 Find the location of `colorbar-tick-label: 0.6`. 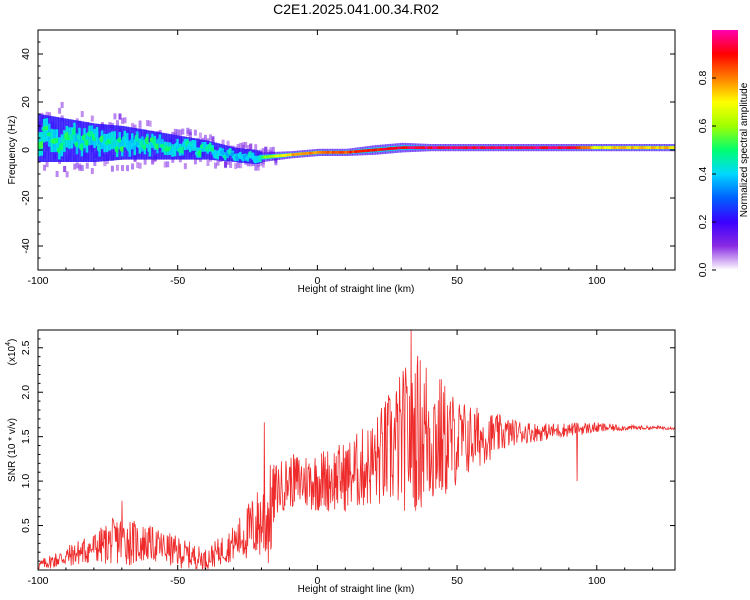

colorbar-tick-label: 0.6 is located at coordinates (703, 126).